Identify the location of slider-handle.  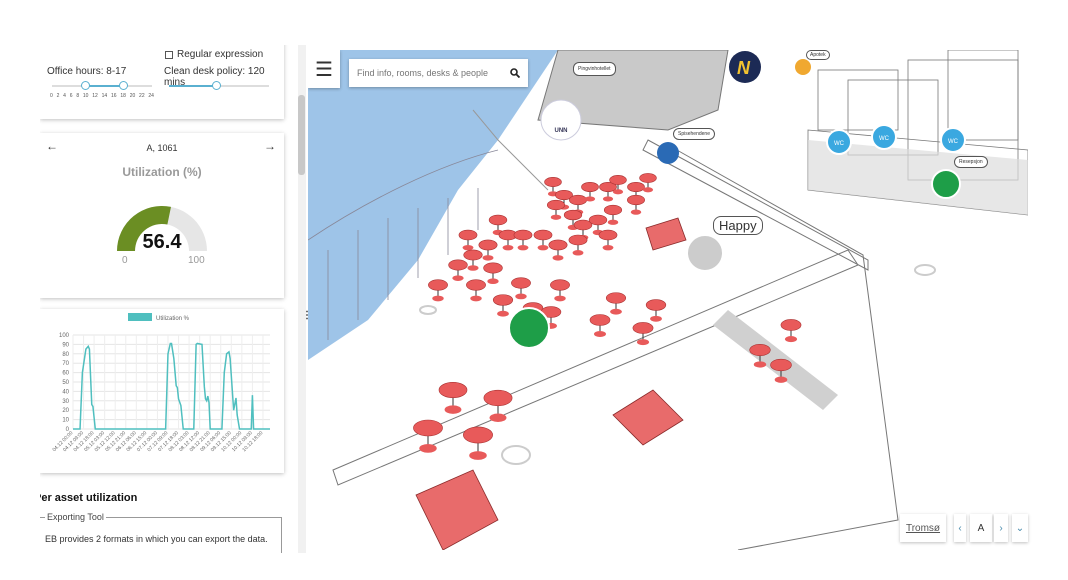
(216, 85).